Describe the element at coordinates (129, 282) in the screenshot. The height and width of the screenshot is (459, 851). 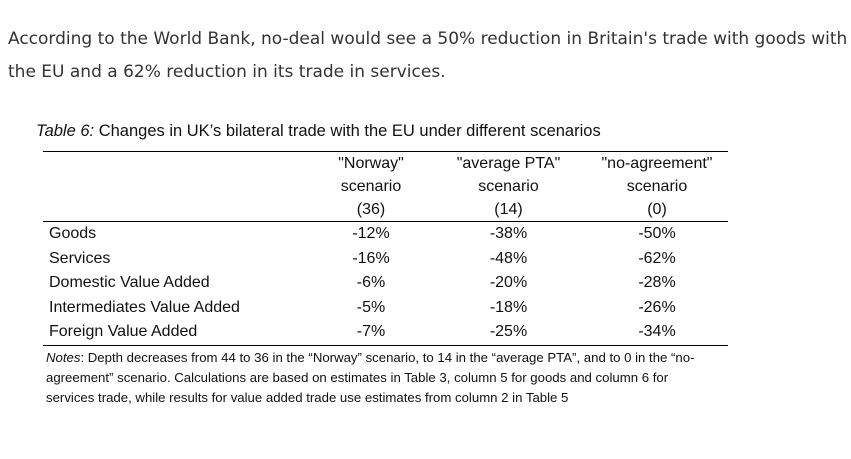
I see `row-label: Domestic Value Added` at that location.